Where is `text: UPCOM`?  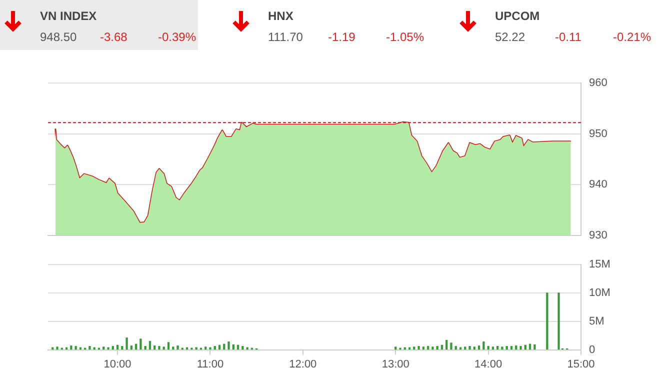
text: UPCOM is located at coordinates (517, 16).